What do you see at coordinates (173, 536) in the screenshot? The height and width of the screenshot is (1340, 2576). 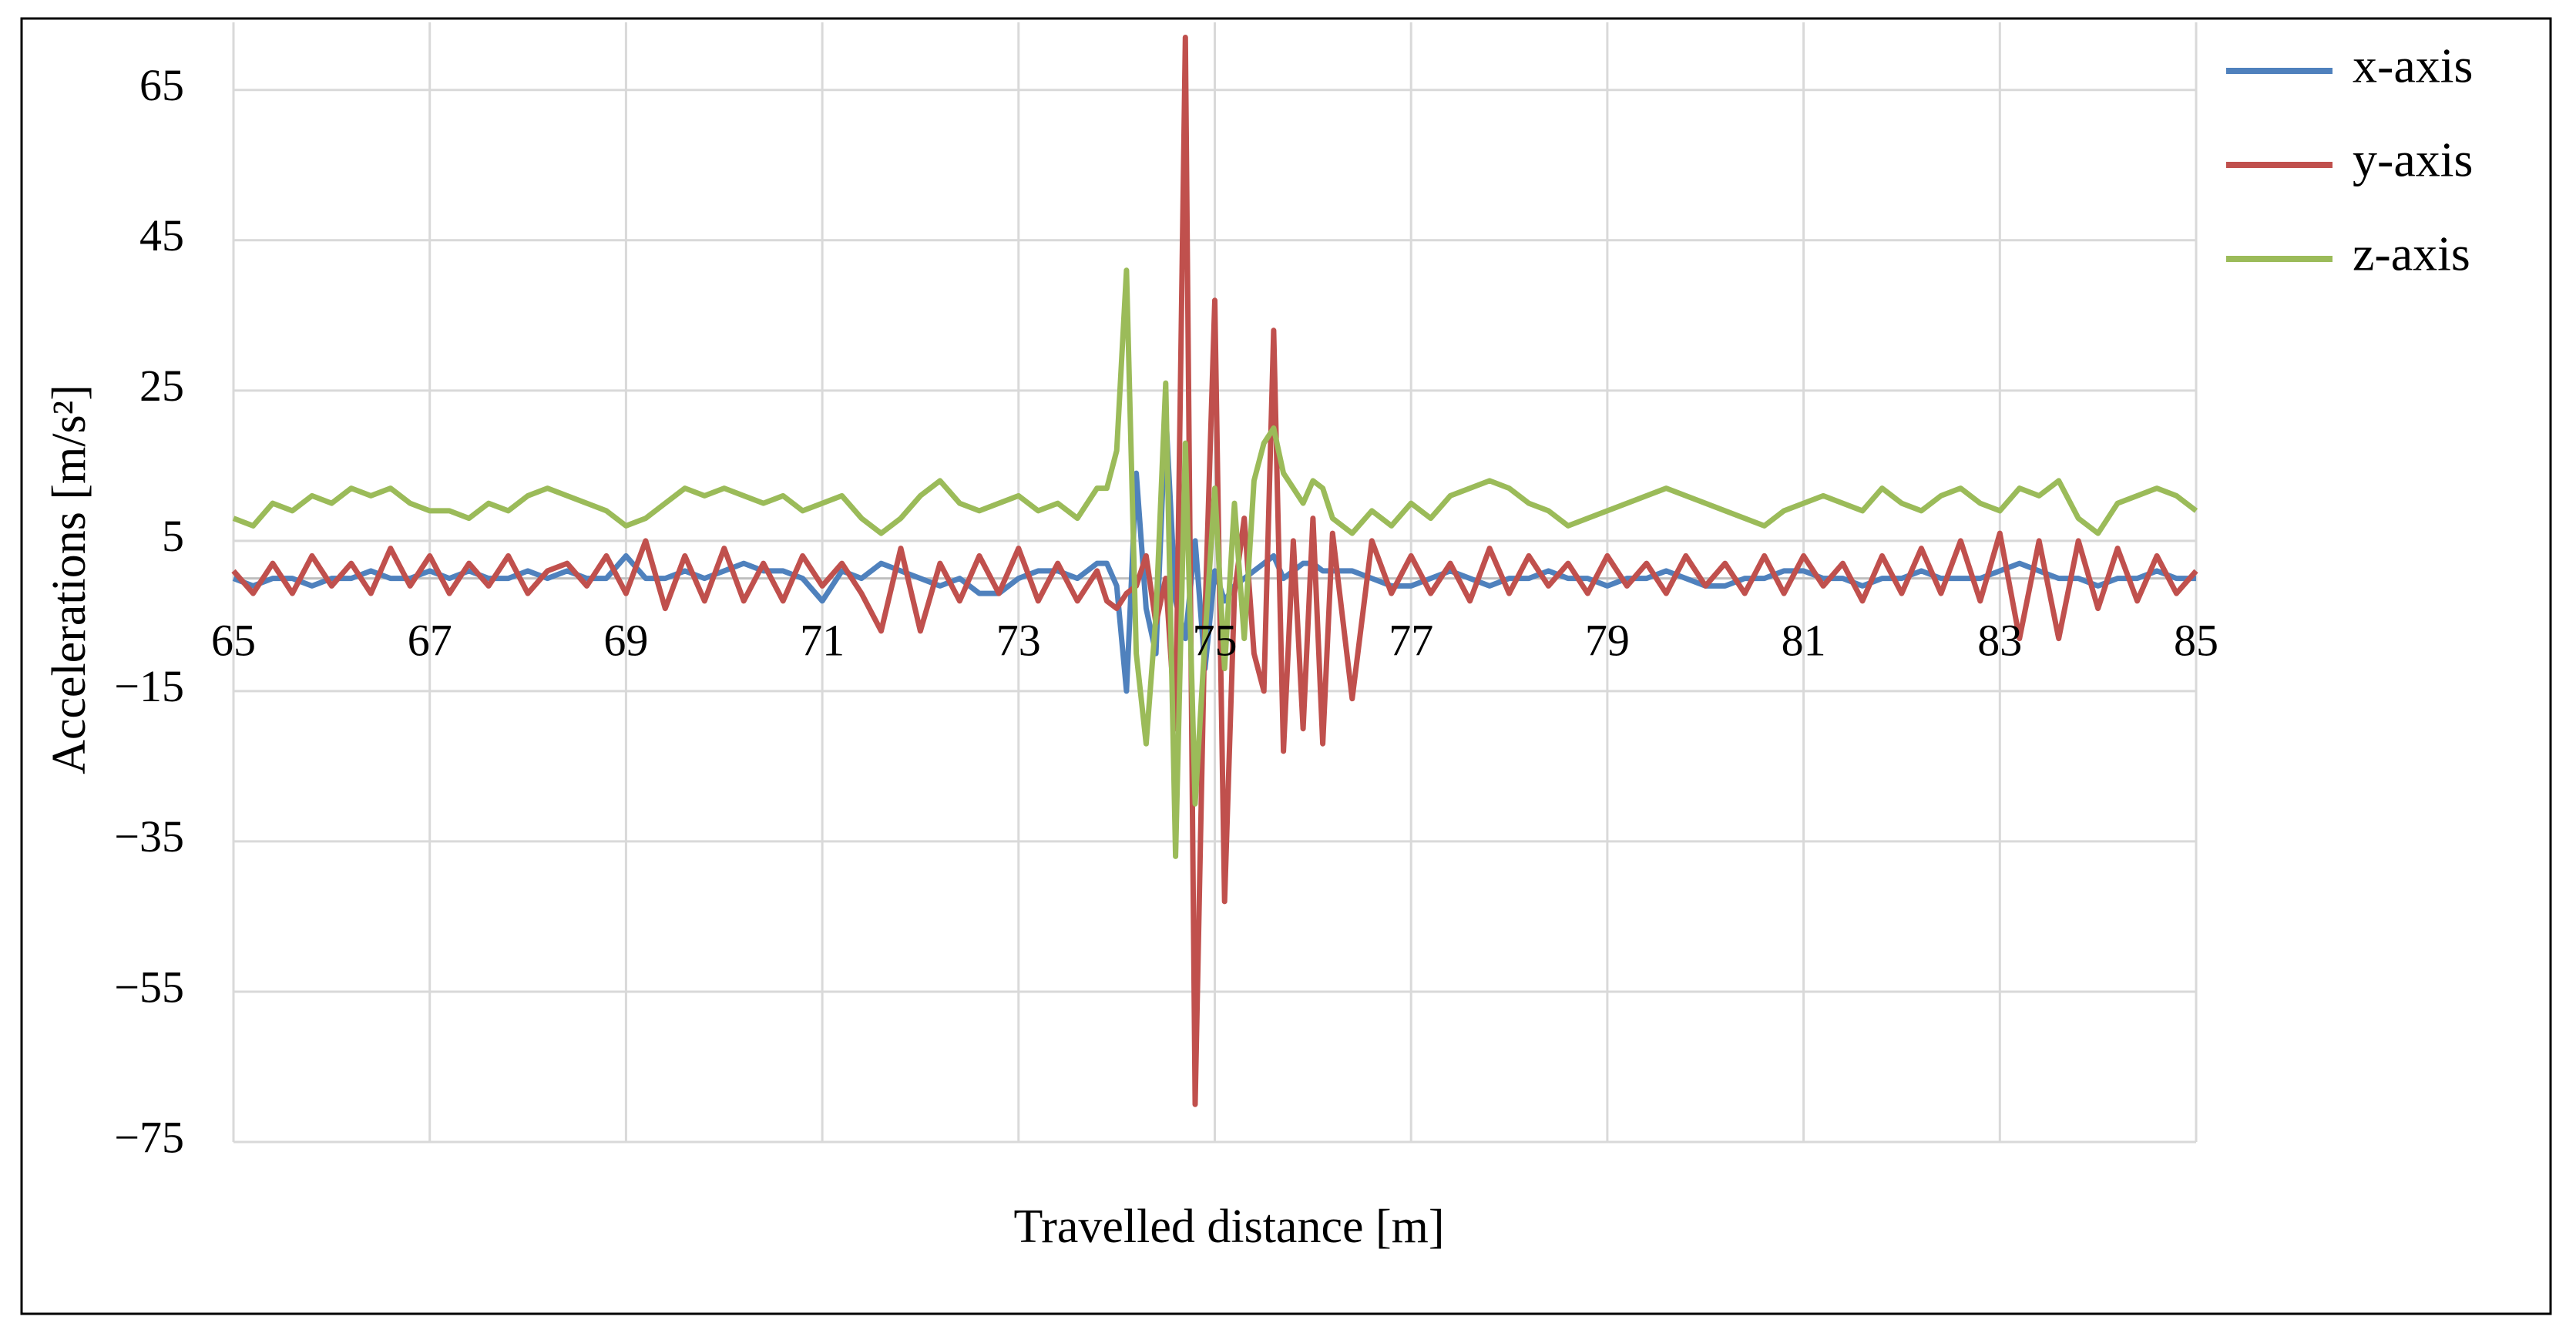 I see `y-tick-label: 5` at bounding box center [173, 536].